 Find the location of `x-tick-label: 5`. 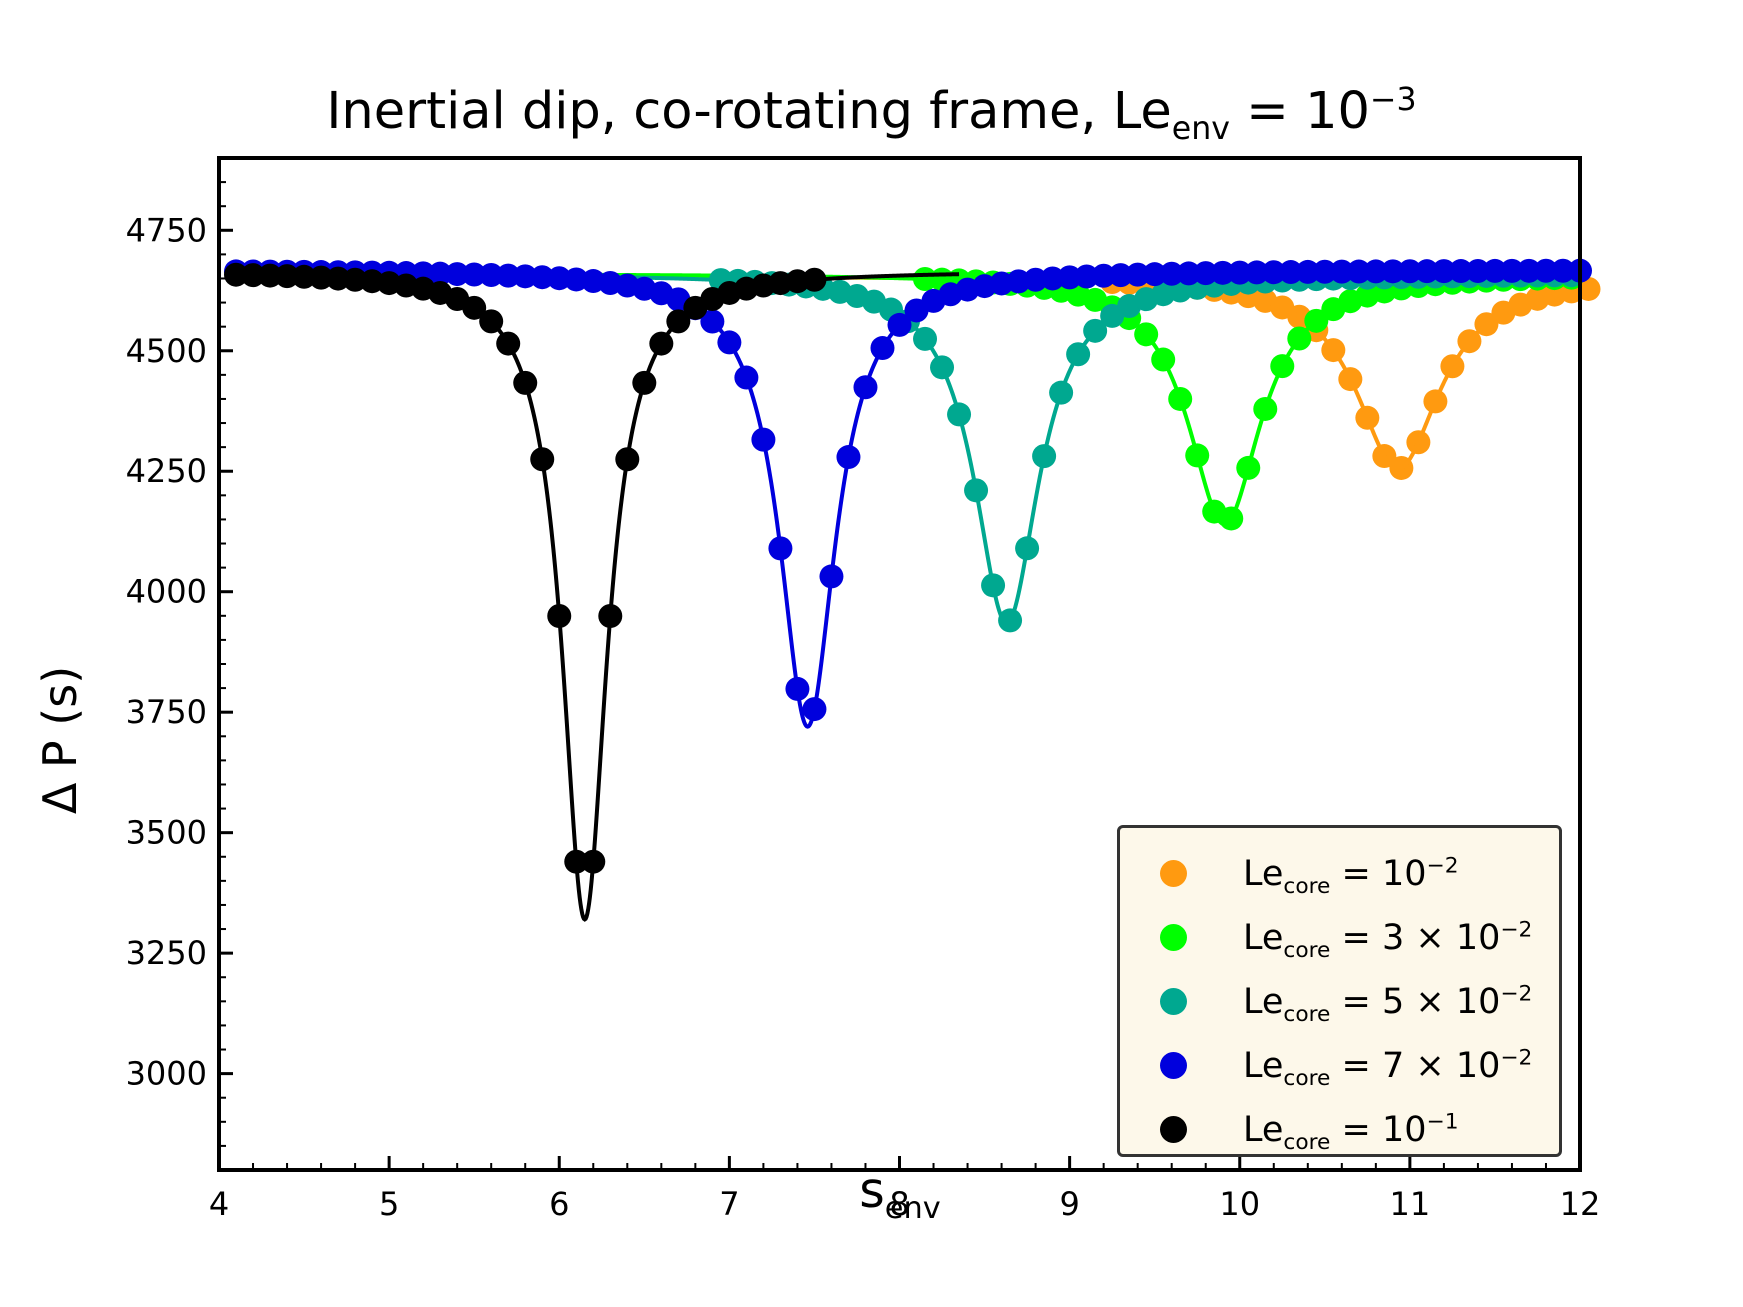

x-tick-label: 5 is located at coordinates (389, 1204).